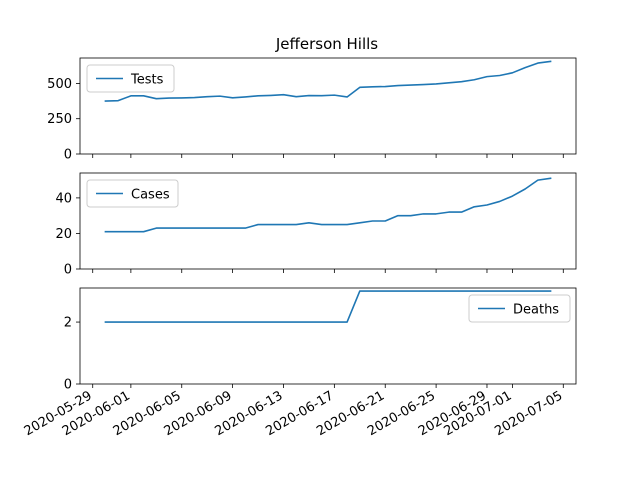 The width and height of the screenshot is (640, 480). What do you see at coordinates (147, 79) in the screenshot?
I see `legend-label-tests: Tests` at bounding box center [147, 79].